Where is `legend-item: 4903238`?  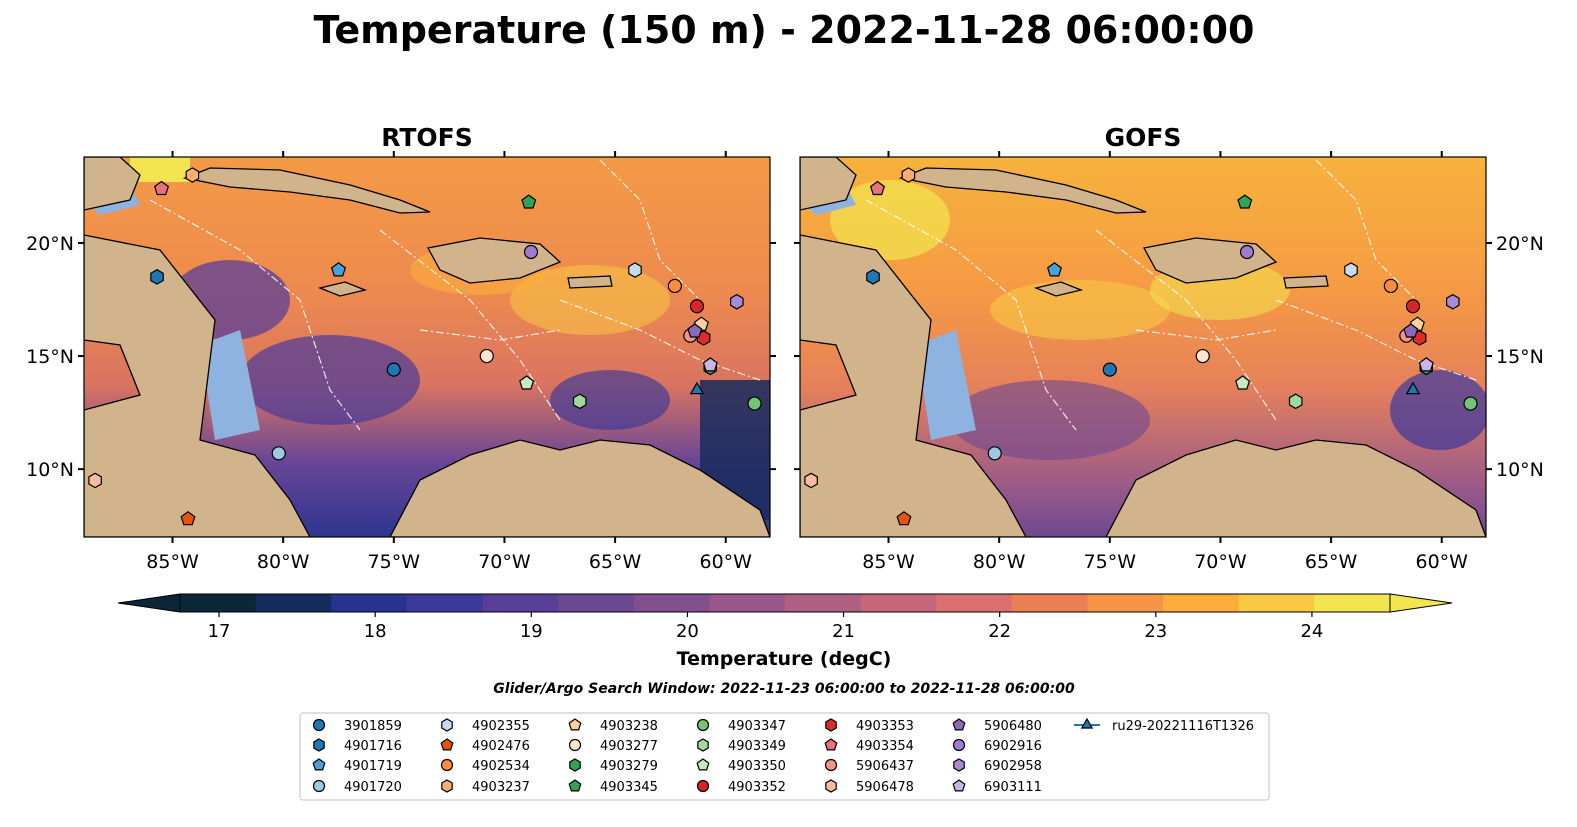 legend-item: 4903238 is located at coordinates (613, 726).